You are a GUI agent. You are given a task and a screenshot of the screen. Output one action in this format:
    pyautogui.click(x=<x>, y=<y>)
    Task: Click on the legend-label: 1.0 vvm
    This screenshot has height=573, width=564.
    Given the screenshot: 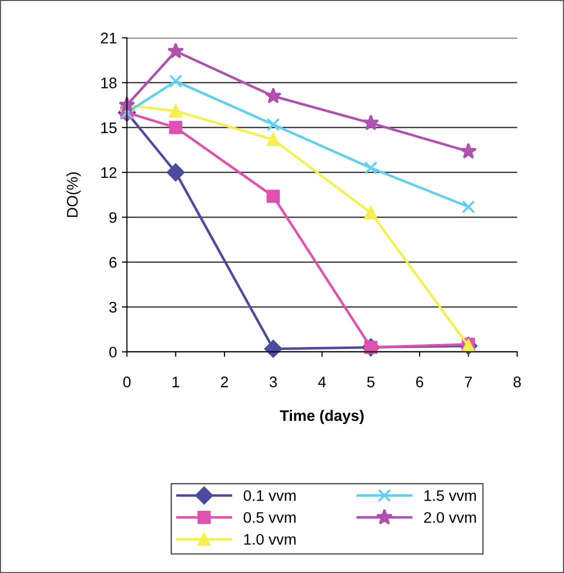 What is the action you would take?
    pyautogui.click(x=270, y=539)
    